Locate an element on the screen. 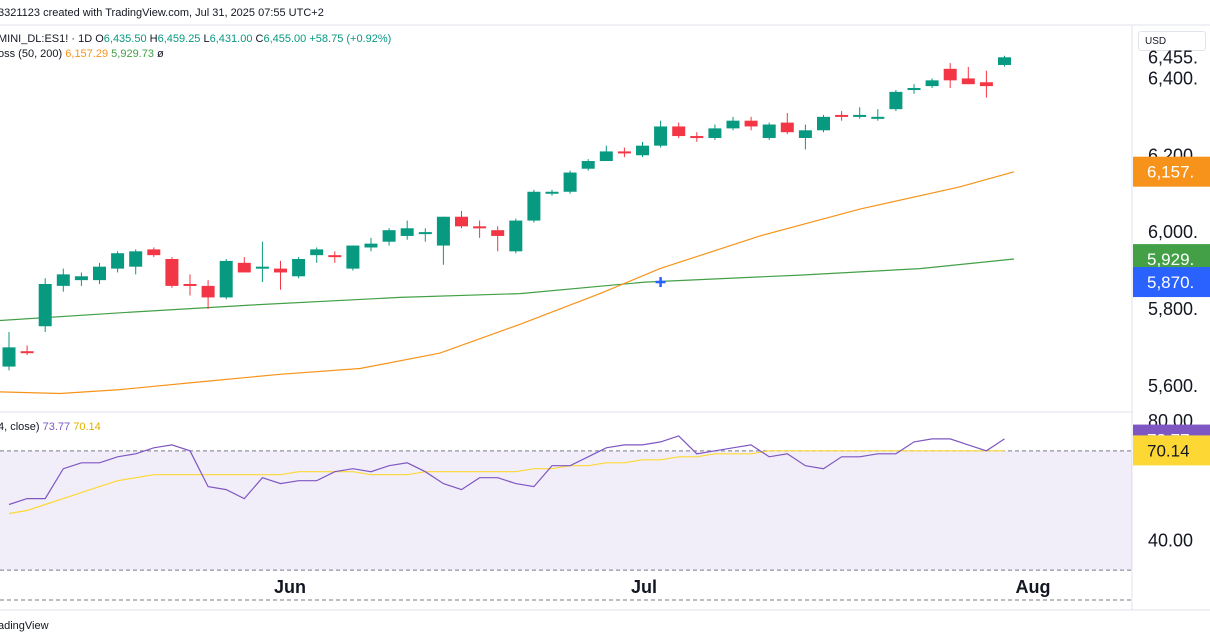  price-tick-label: 5,600. is located at coordinates (1173, 386).